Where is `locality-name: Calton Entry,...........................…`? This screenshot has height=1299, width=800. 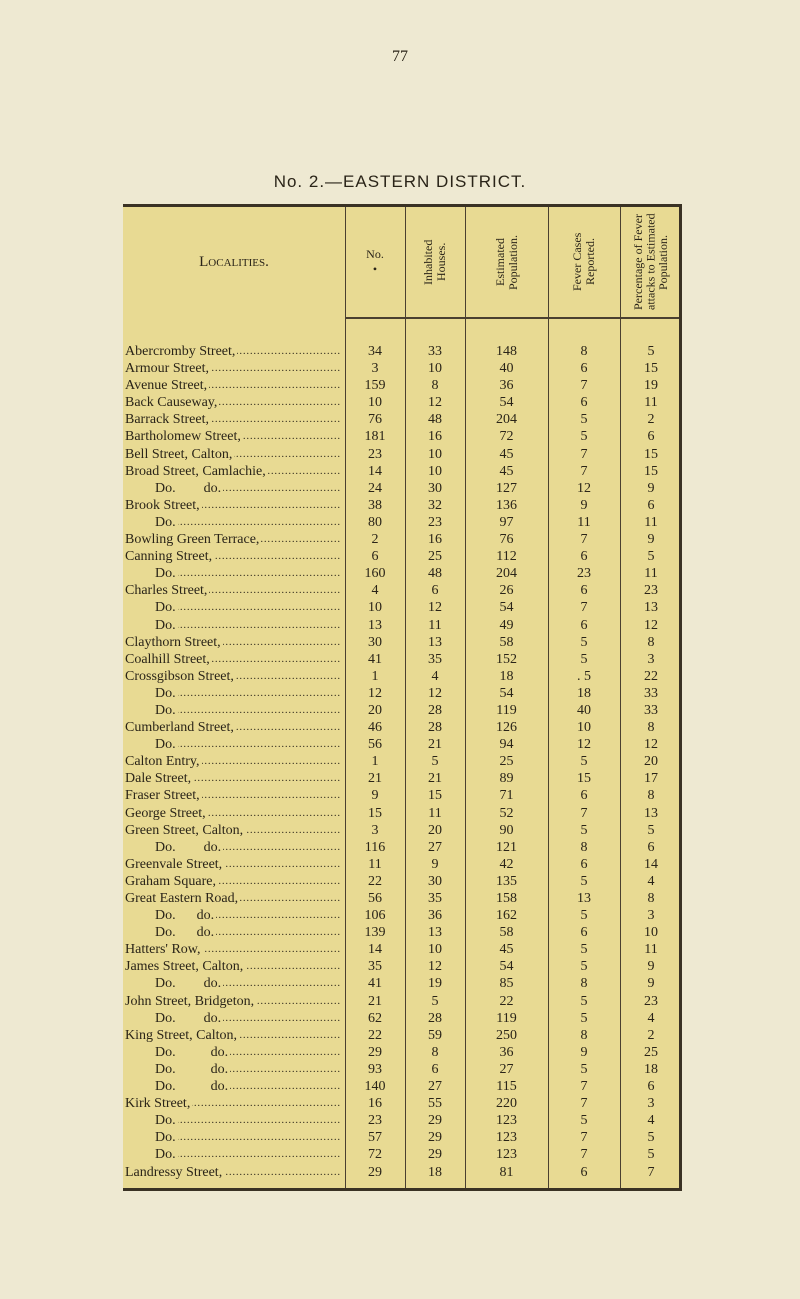
locality-name: Calton Entry,...........................… is located at coordinates (233, 761).